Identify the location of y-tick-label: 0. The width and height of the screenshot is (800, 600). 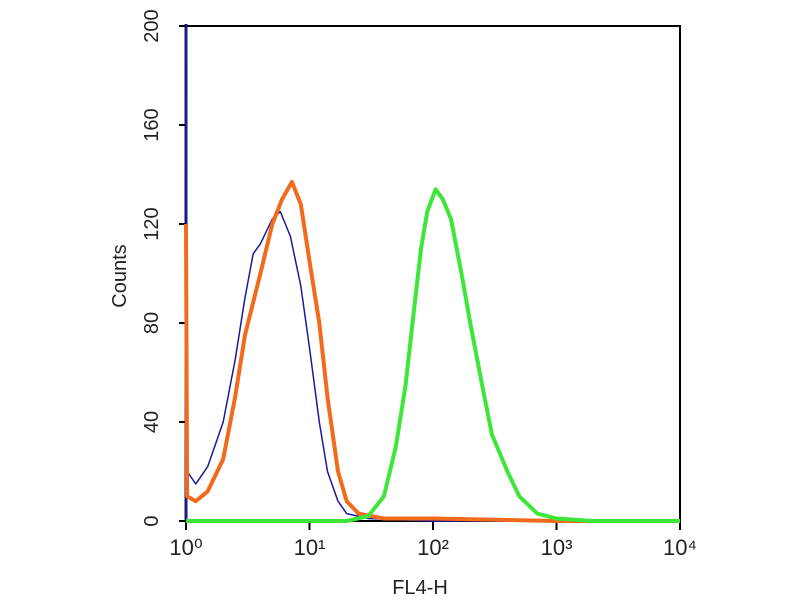
(152, 520).